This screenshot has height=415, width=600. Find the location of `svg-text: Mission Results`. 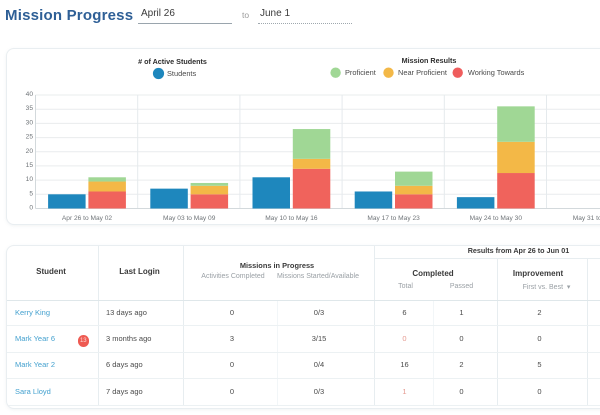

svg-text: Mission Results is located at coordinates (429, 60).